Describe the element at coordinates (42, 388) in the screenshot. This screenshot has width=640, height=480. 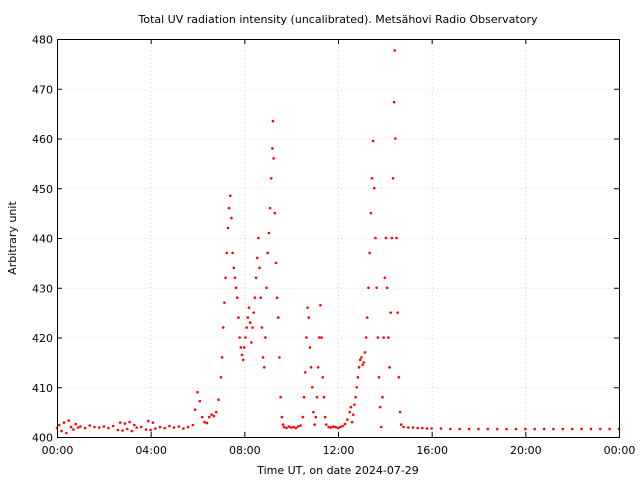
I see `y-tick-label: 410` at that location.